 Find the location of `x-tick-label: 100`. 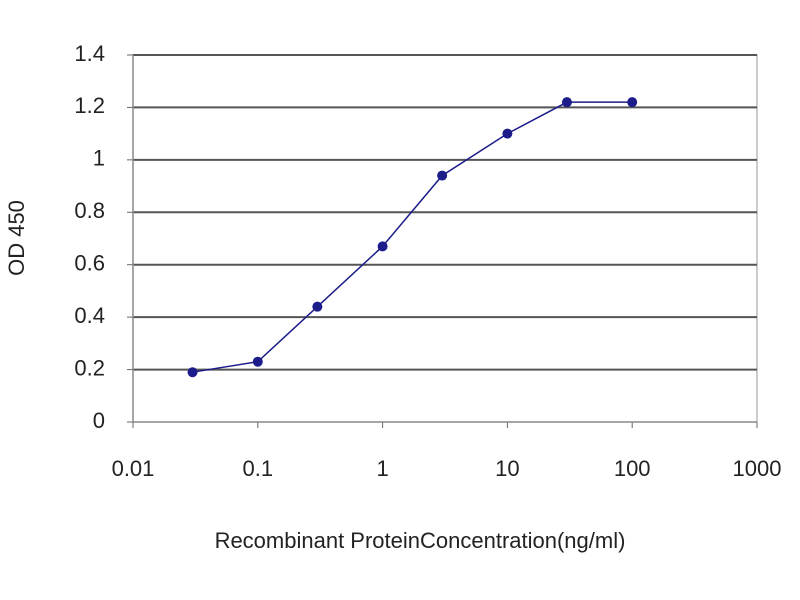

x-tick-label: 100 is located at coordinates (632, 468).